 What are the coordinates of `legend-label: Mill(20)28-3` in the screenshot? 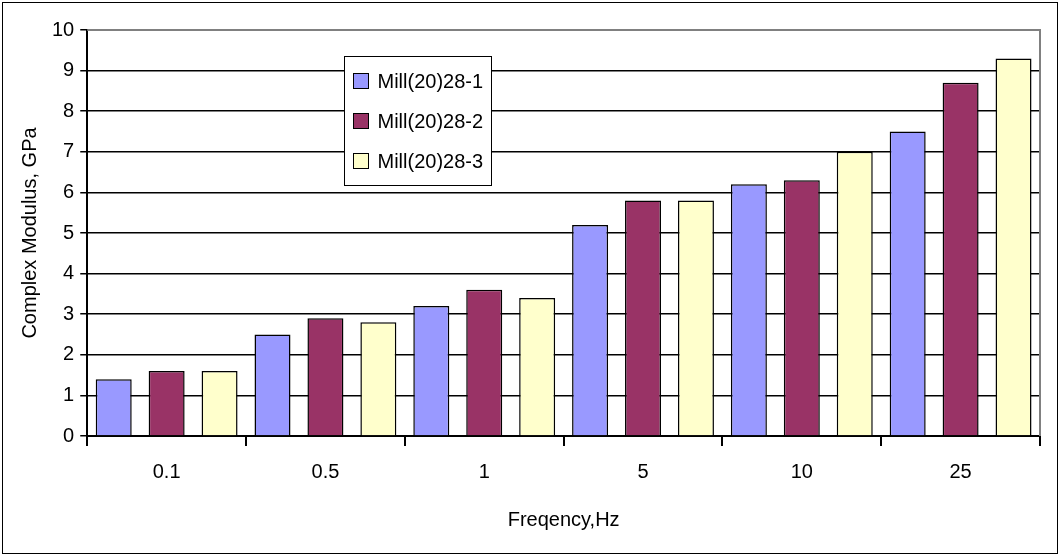 It's located at (430, 161).